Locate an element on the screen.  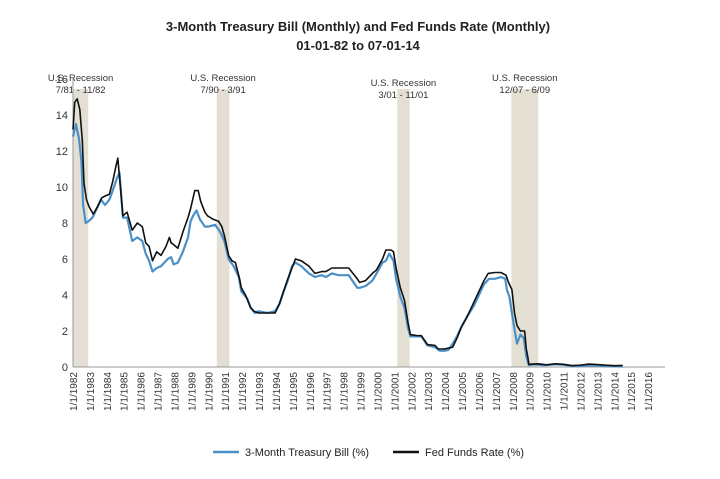
x-tick-label: 1/1/1986 is located at coordinates (142, 391).